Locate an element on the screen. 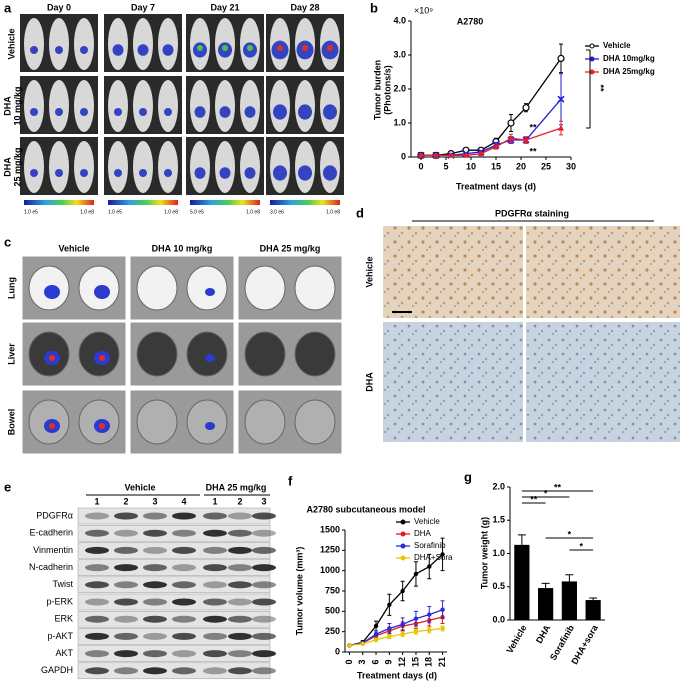  y-tick-label: 750 is located at coordinates (332, 590).